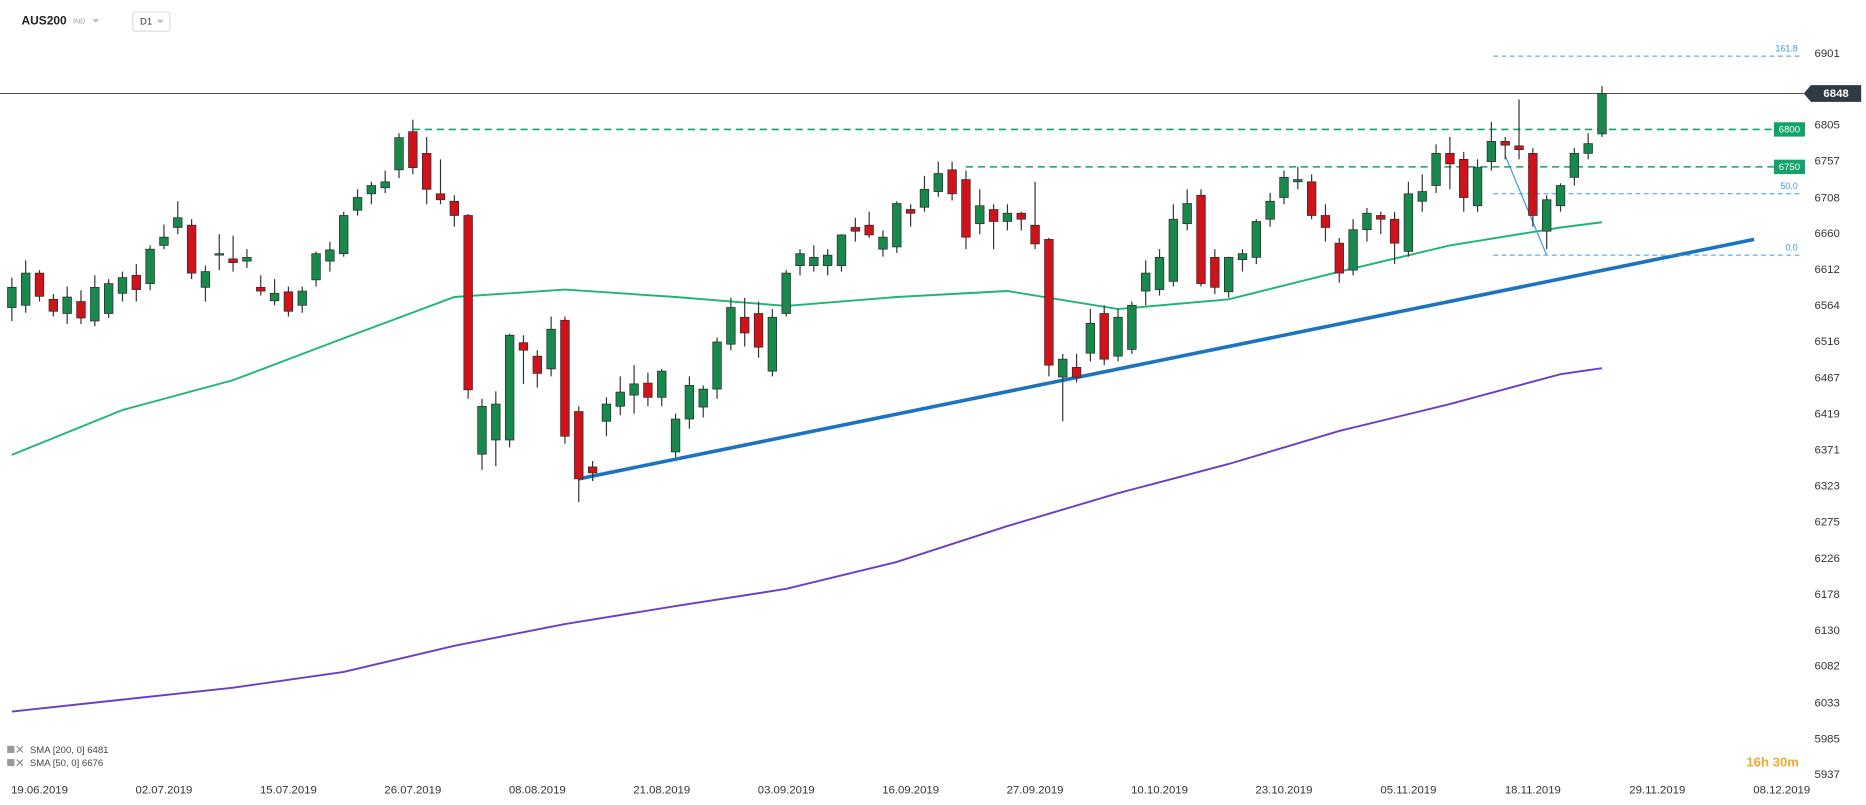 The width and height of the screenshot is (1866, 805). I want to click on x-tick-label: 29.11.2019, so click(1657, 791).